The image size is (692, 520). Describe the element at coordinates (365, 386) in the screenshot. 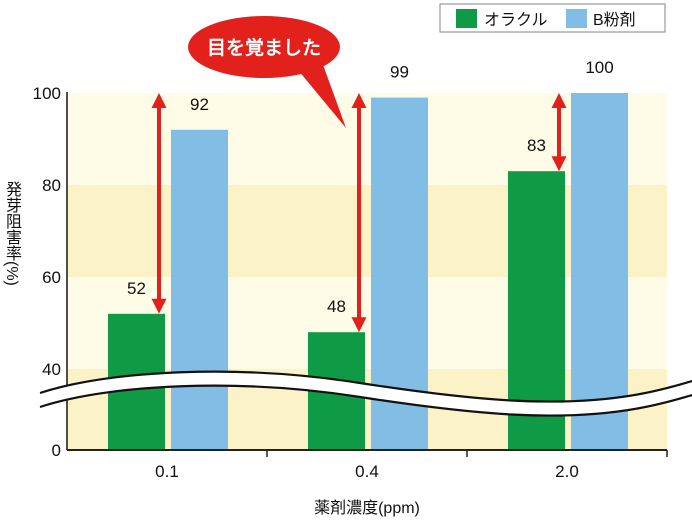

I see `axis-break-line-top` at that location.